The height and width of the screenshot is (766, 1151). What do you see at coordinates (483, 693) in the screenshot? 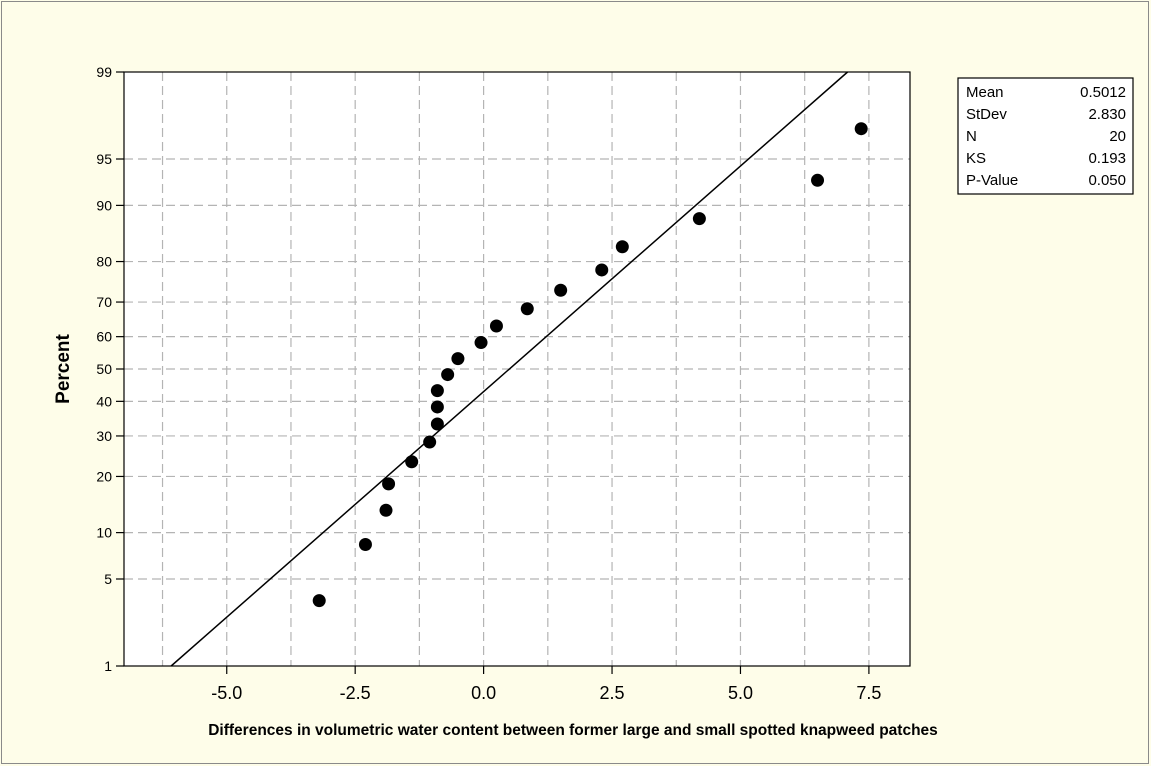
I see `x-tick-label: 0.0` at bounding box center [483, 693].